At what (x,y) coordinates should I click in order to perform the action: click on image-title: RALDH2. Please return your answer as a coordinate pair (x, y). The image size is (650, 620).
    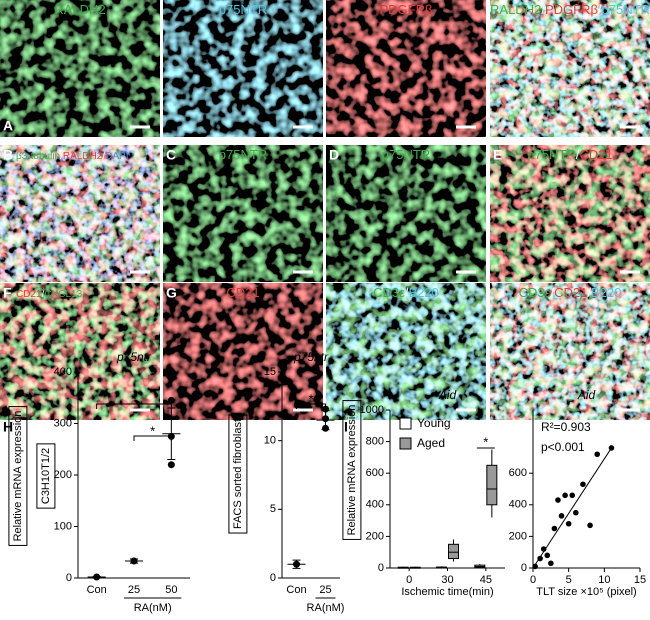
    Looking at the image, I should click on (79, 9).